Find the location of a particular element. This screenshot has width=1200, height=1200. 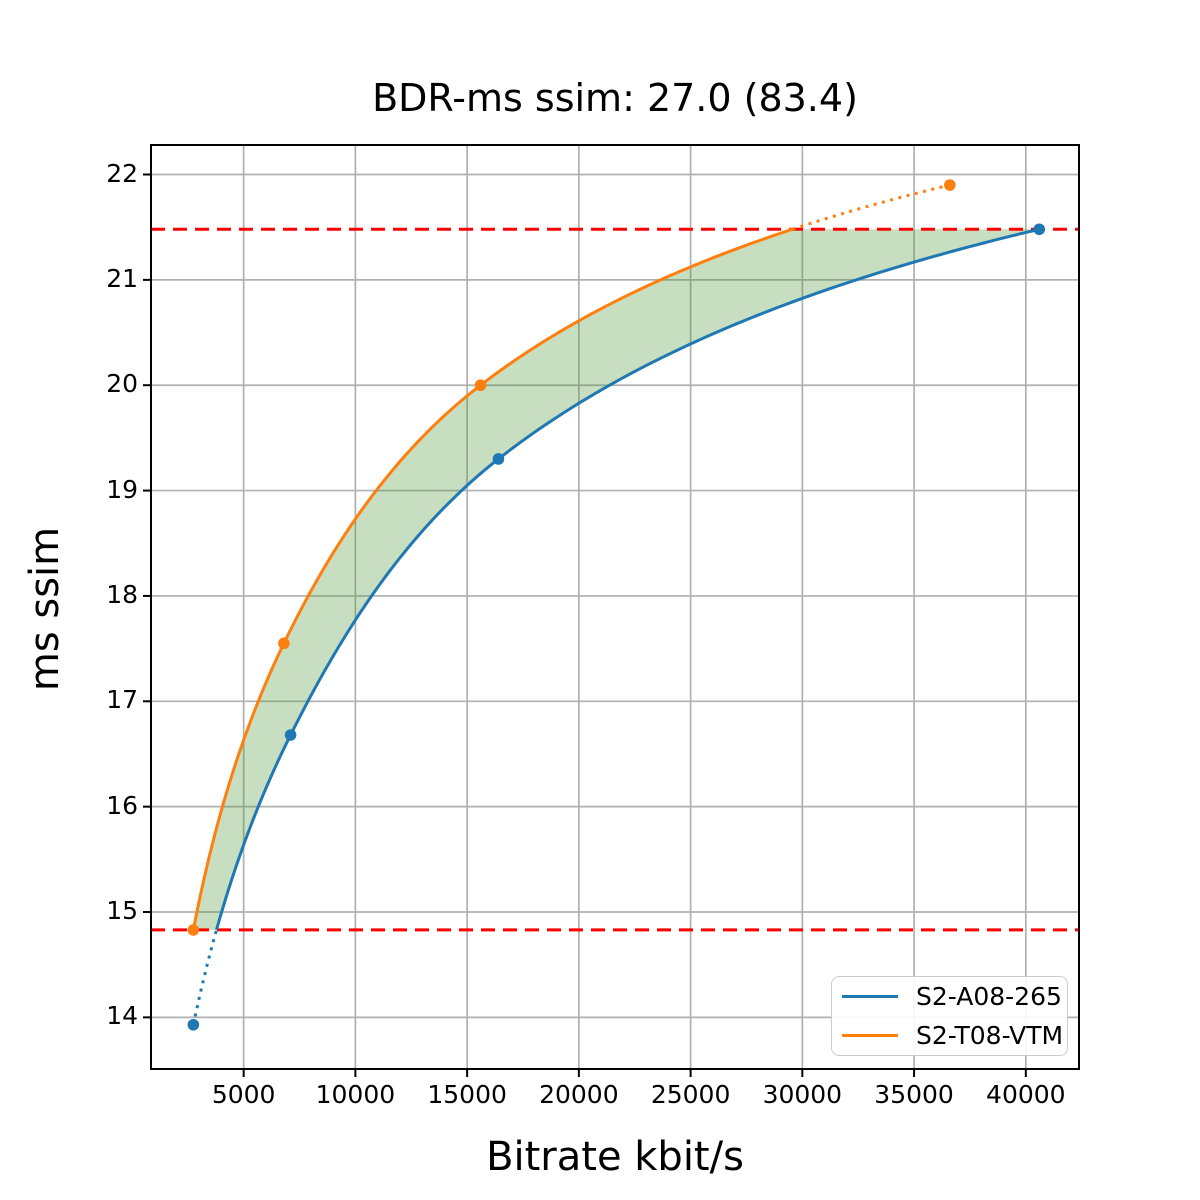

x-tick-label: 30000 is located at coordinates (802, 1094).